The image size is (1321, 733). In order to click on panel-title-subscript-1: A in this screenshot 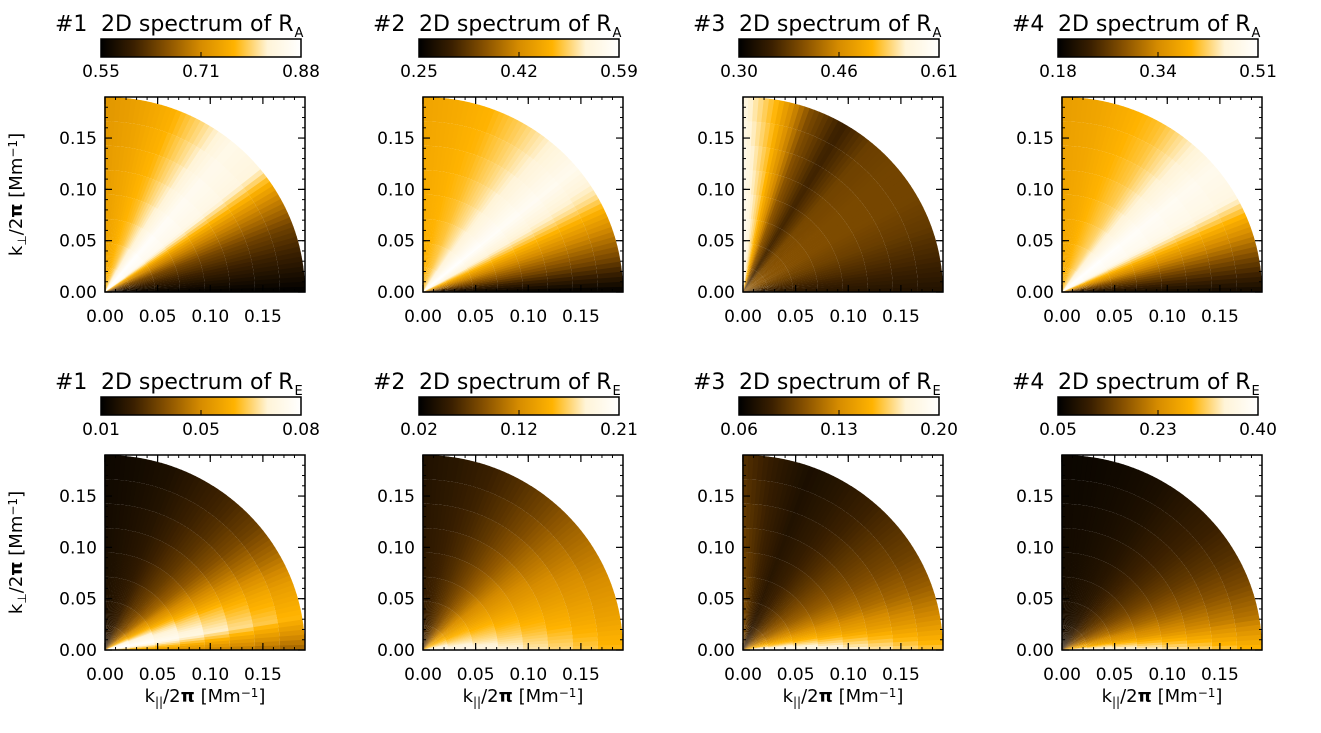, I will do `click(617, 33)`.